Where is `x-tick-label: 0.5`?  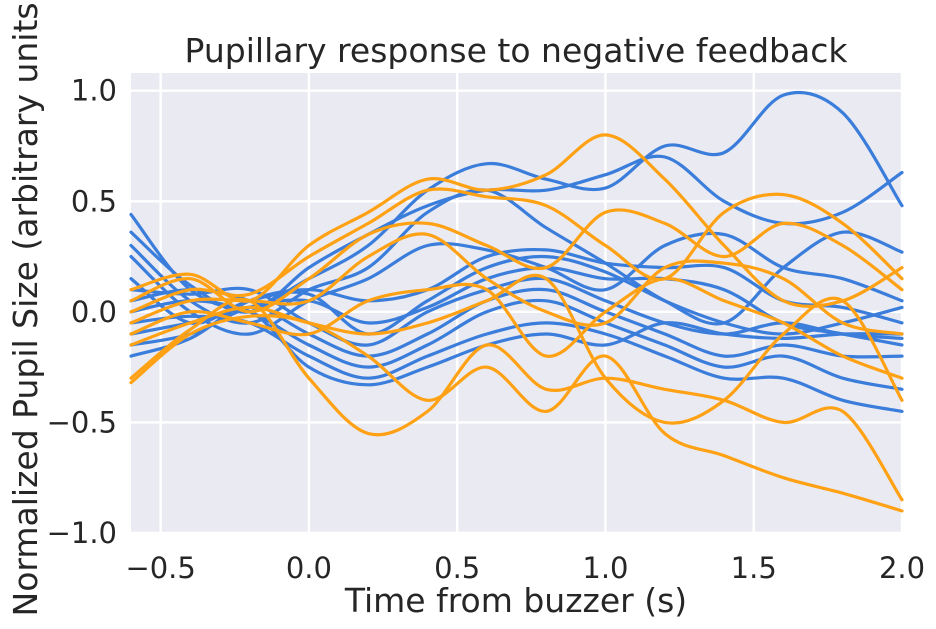
x-tick-label: 0.5 is located at coordinates (457, 568).